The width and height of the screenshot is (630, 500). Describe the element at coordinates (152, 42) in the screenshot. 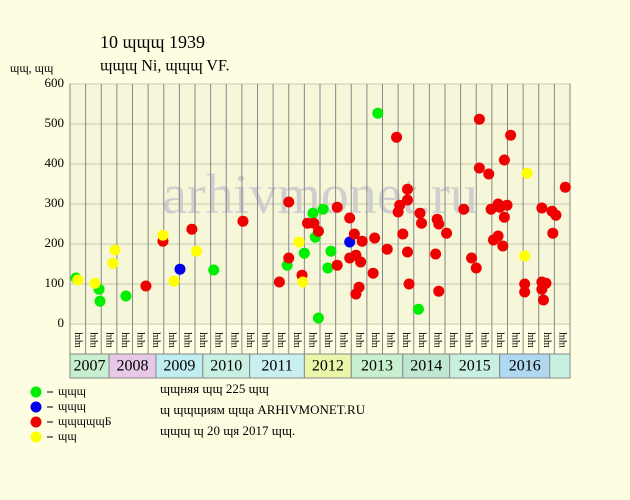

I see `chart-title: 10 ɰɰɰ 1939` at that location.